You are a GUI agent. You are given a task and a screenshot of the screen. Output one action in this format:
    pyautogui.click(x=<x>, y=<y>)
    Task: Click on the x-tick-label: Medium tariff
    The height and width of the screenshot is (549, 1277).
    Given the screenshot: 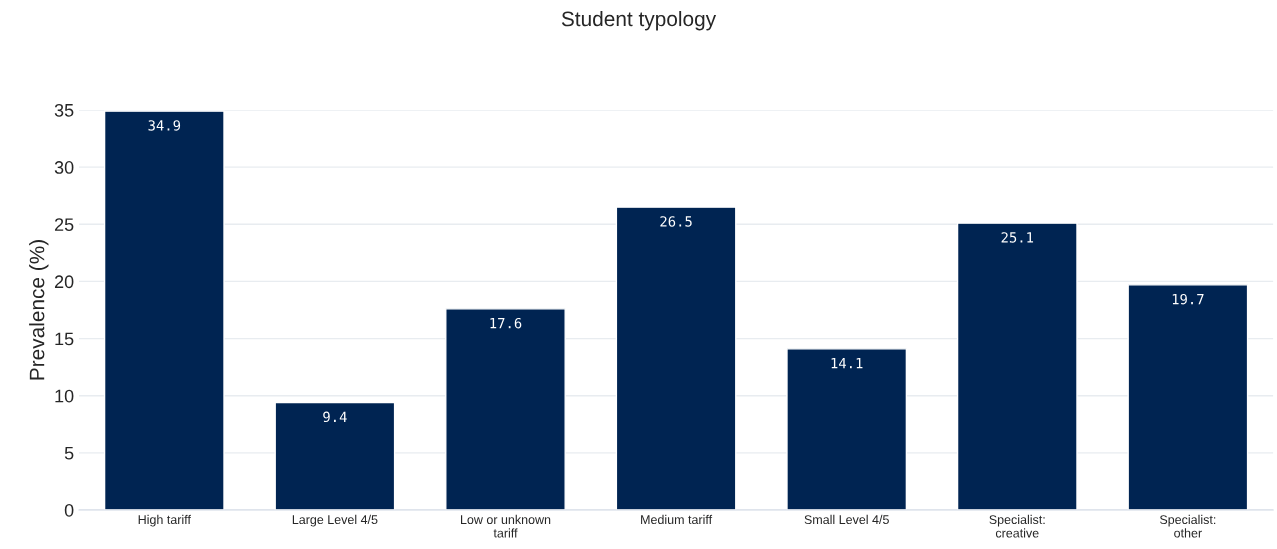 What is the action you would take?
    pyautogui.click(x=677, y=519)
    